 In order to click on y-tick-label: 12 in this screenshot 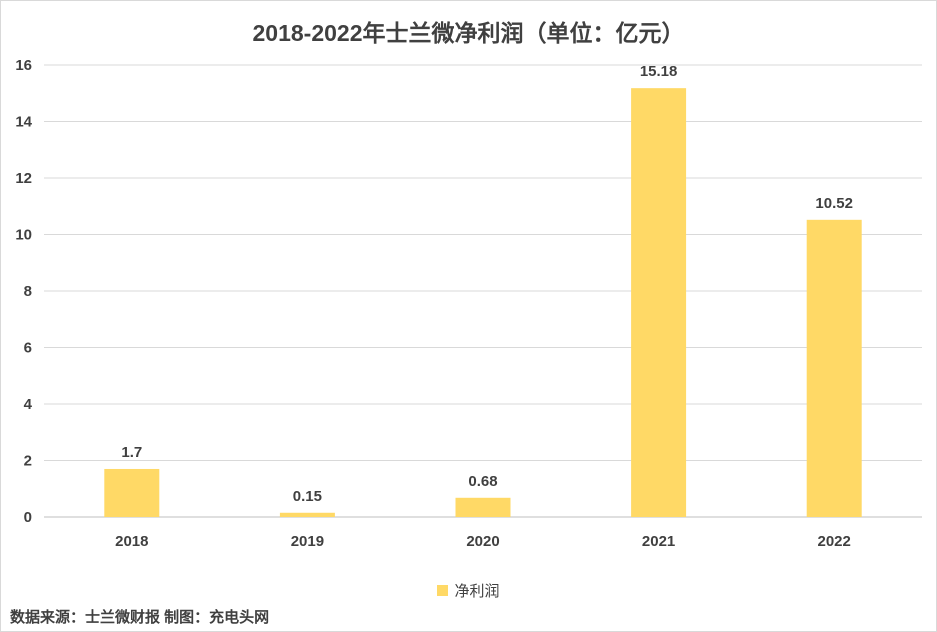, I will do `click(23, 178)`.